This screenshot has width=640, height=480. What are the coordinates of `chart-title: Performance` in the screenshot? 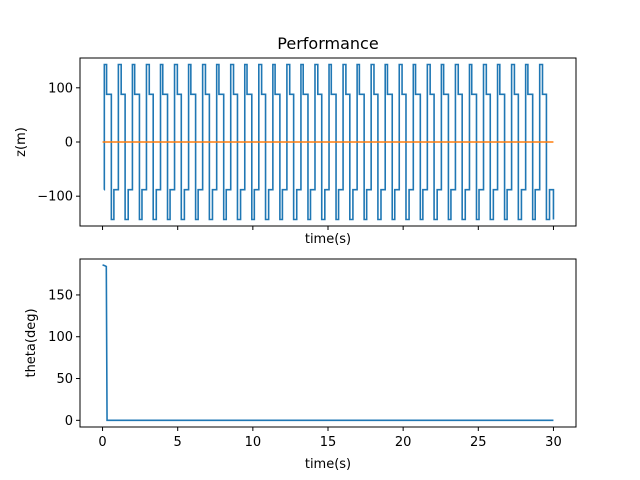 It's located at (327, 43).